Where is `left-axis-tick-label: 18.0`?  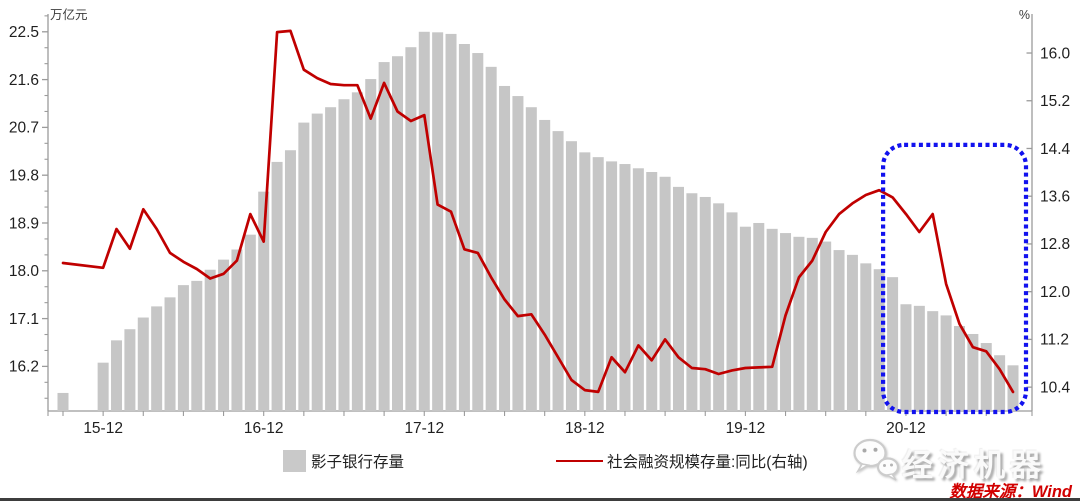 left-axis-tick-label: 18.0 is located at coordinates (24, 271).